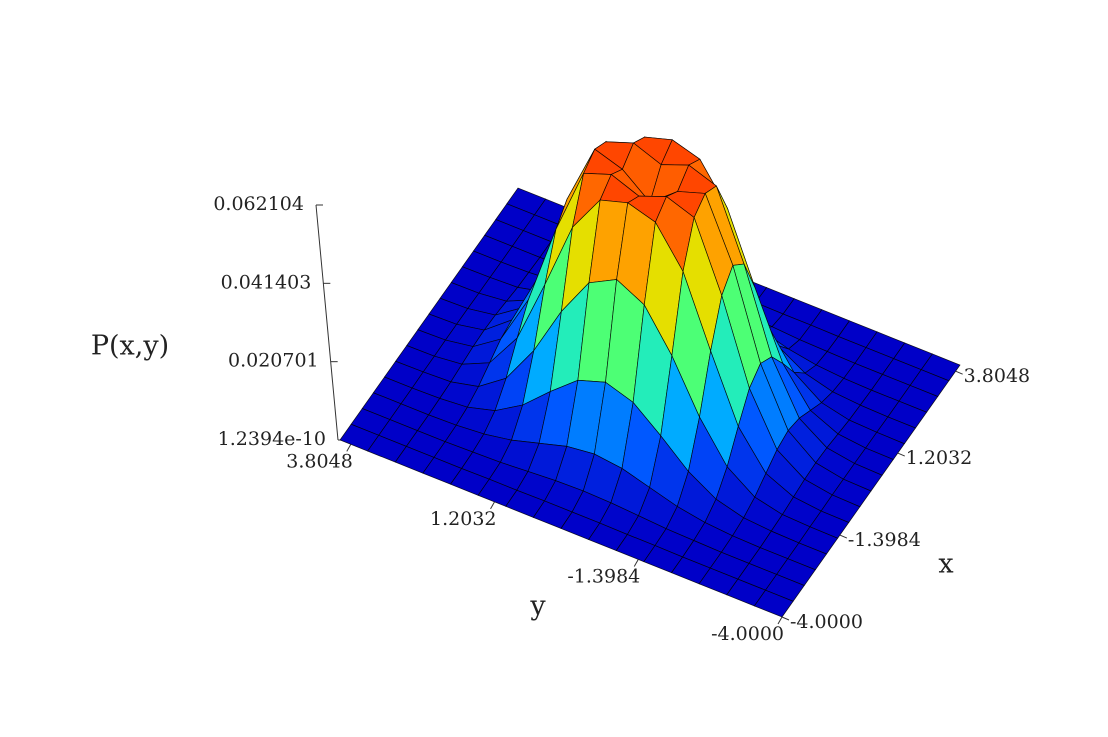 Image resolution: width=1108 pixels, height=737 pixels. What do you see at coordinates (997, 376) in the screenshot?
I see `x-tick-label: 3.8048` at bounding box center [997, 376].